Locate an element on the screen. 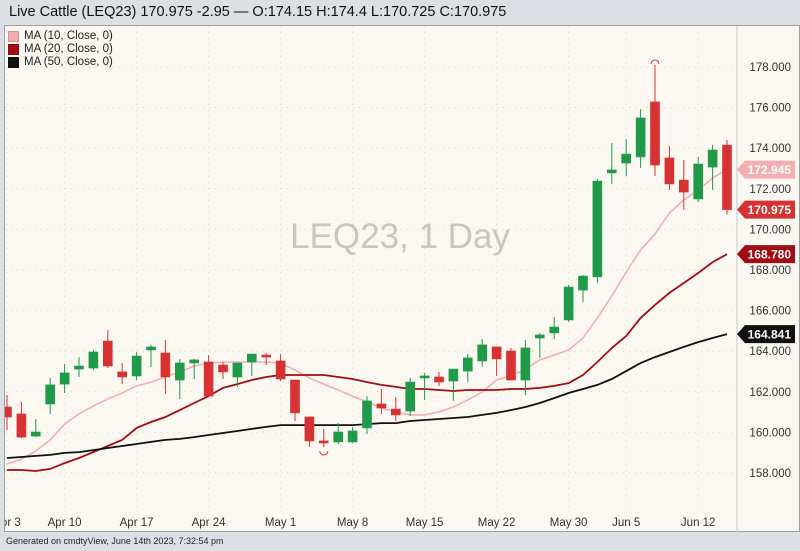  y-tick-label: 158.000 is located at coordinates (770, 474).